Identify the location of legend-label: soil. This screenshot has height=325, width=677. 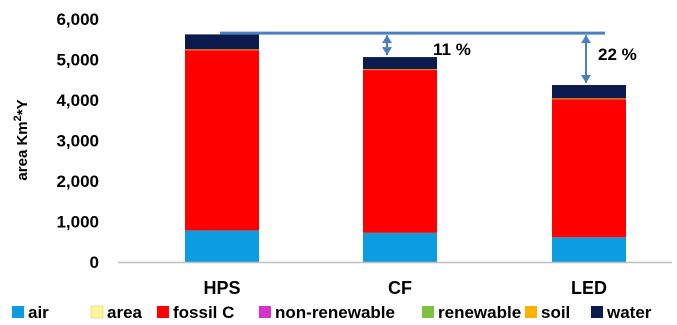
(555, 312).